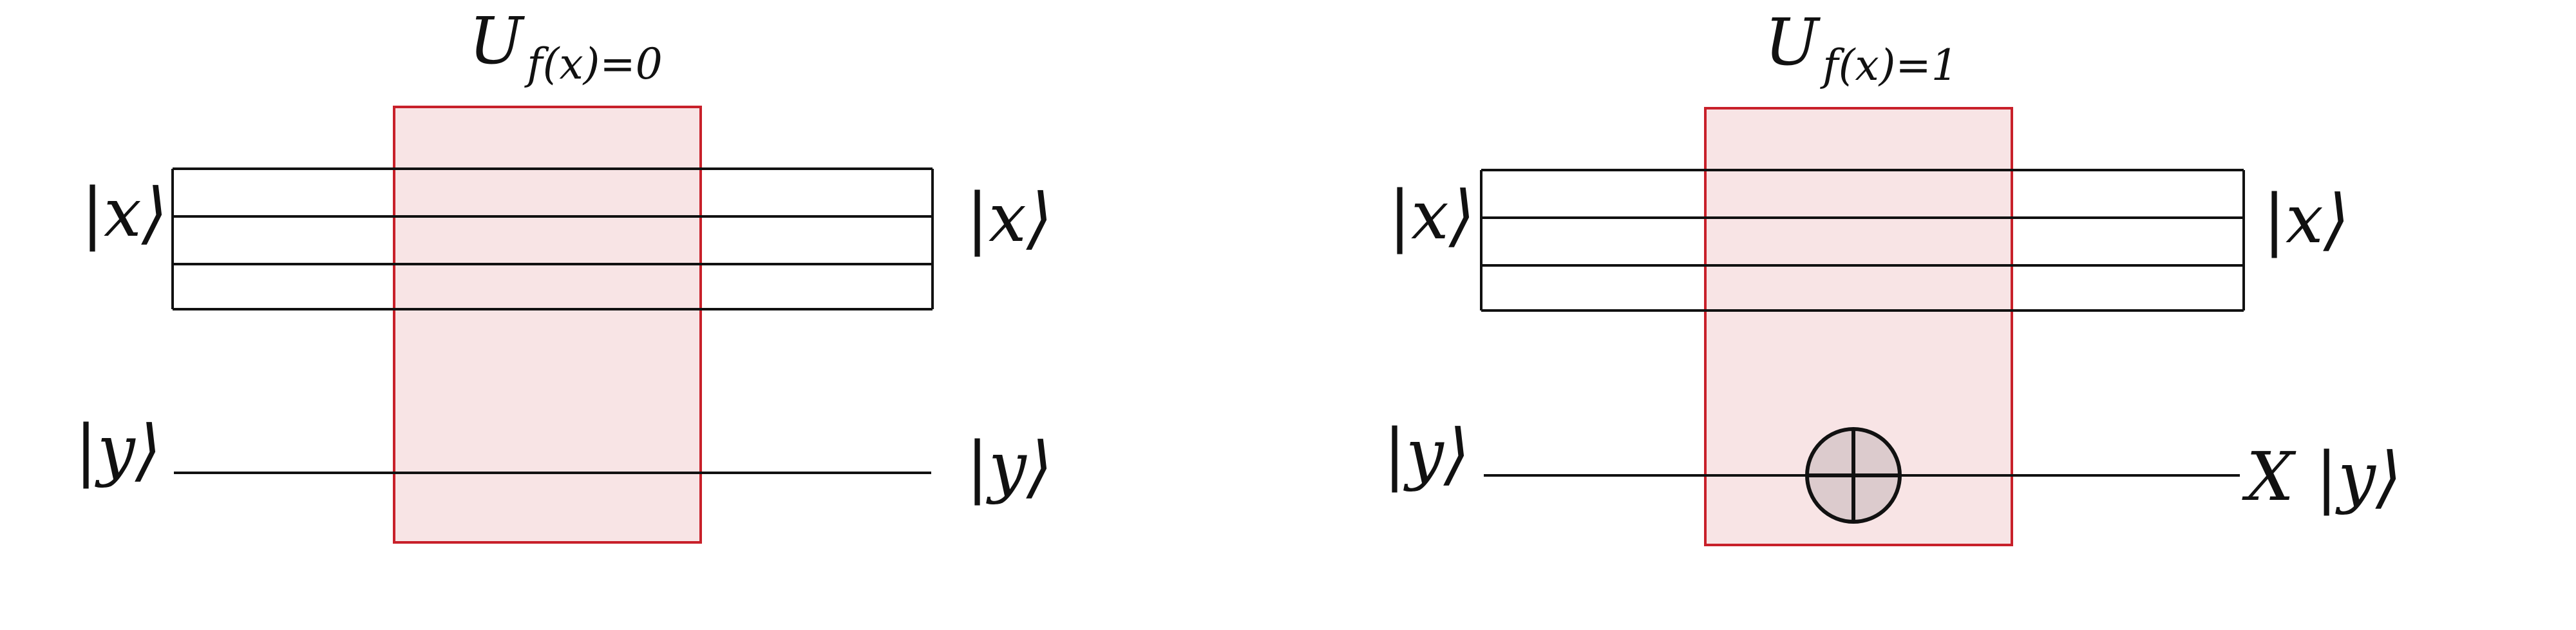 The image size is (2576, 630). I want to click on gate-title-subscript: f(x)=1, so click(1888, 65).